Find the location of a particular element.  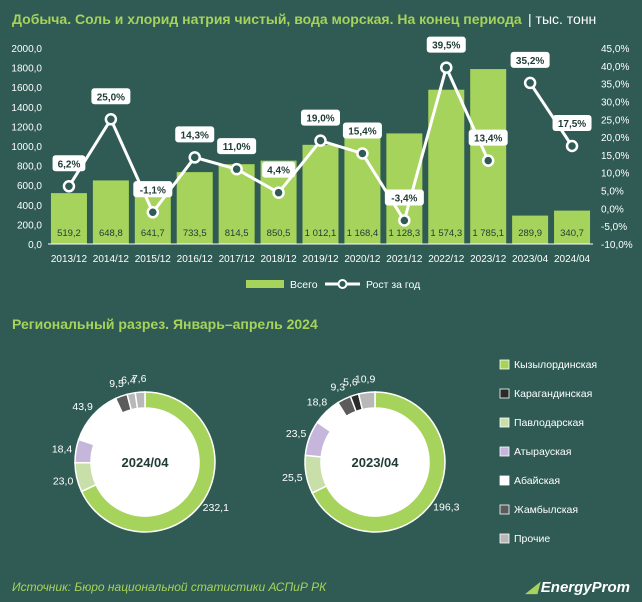

brand-logo: ◢ EnergyProm is located at coordinates (578, 587).